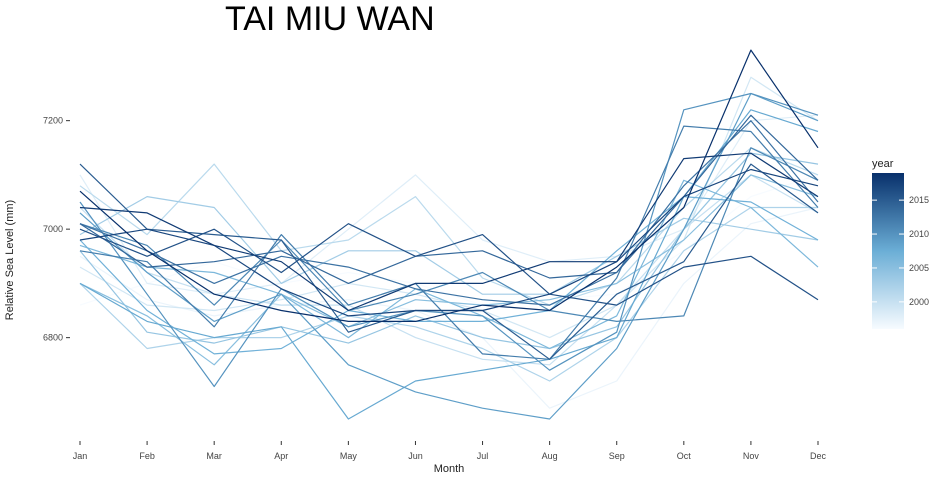  Describe the element at coordinates (349, 456) in the screenshot. I see `x-tick-label: May` at that location.